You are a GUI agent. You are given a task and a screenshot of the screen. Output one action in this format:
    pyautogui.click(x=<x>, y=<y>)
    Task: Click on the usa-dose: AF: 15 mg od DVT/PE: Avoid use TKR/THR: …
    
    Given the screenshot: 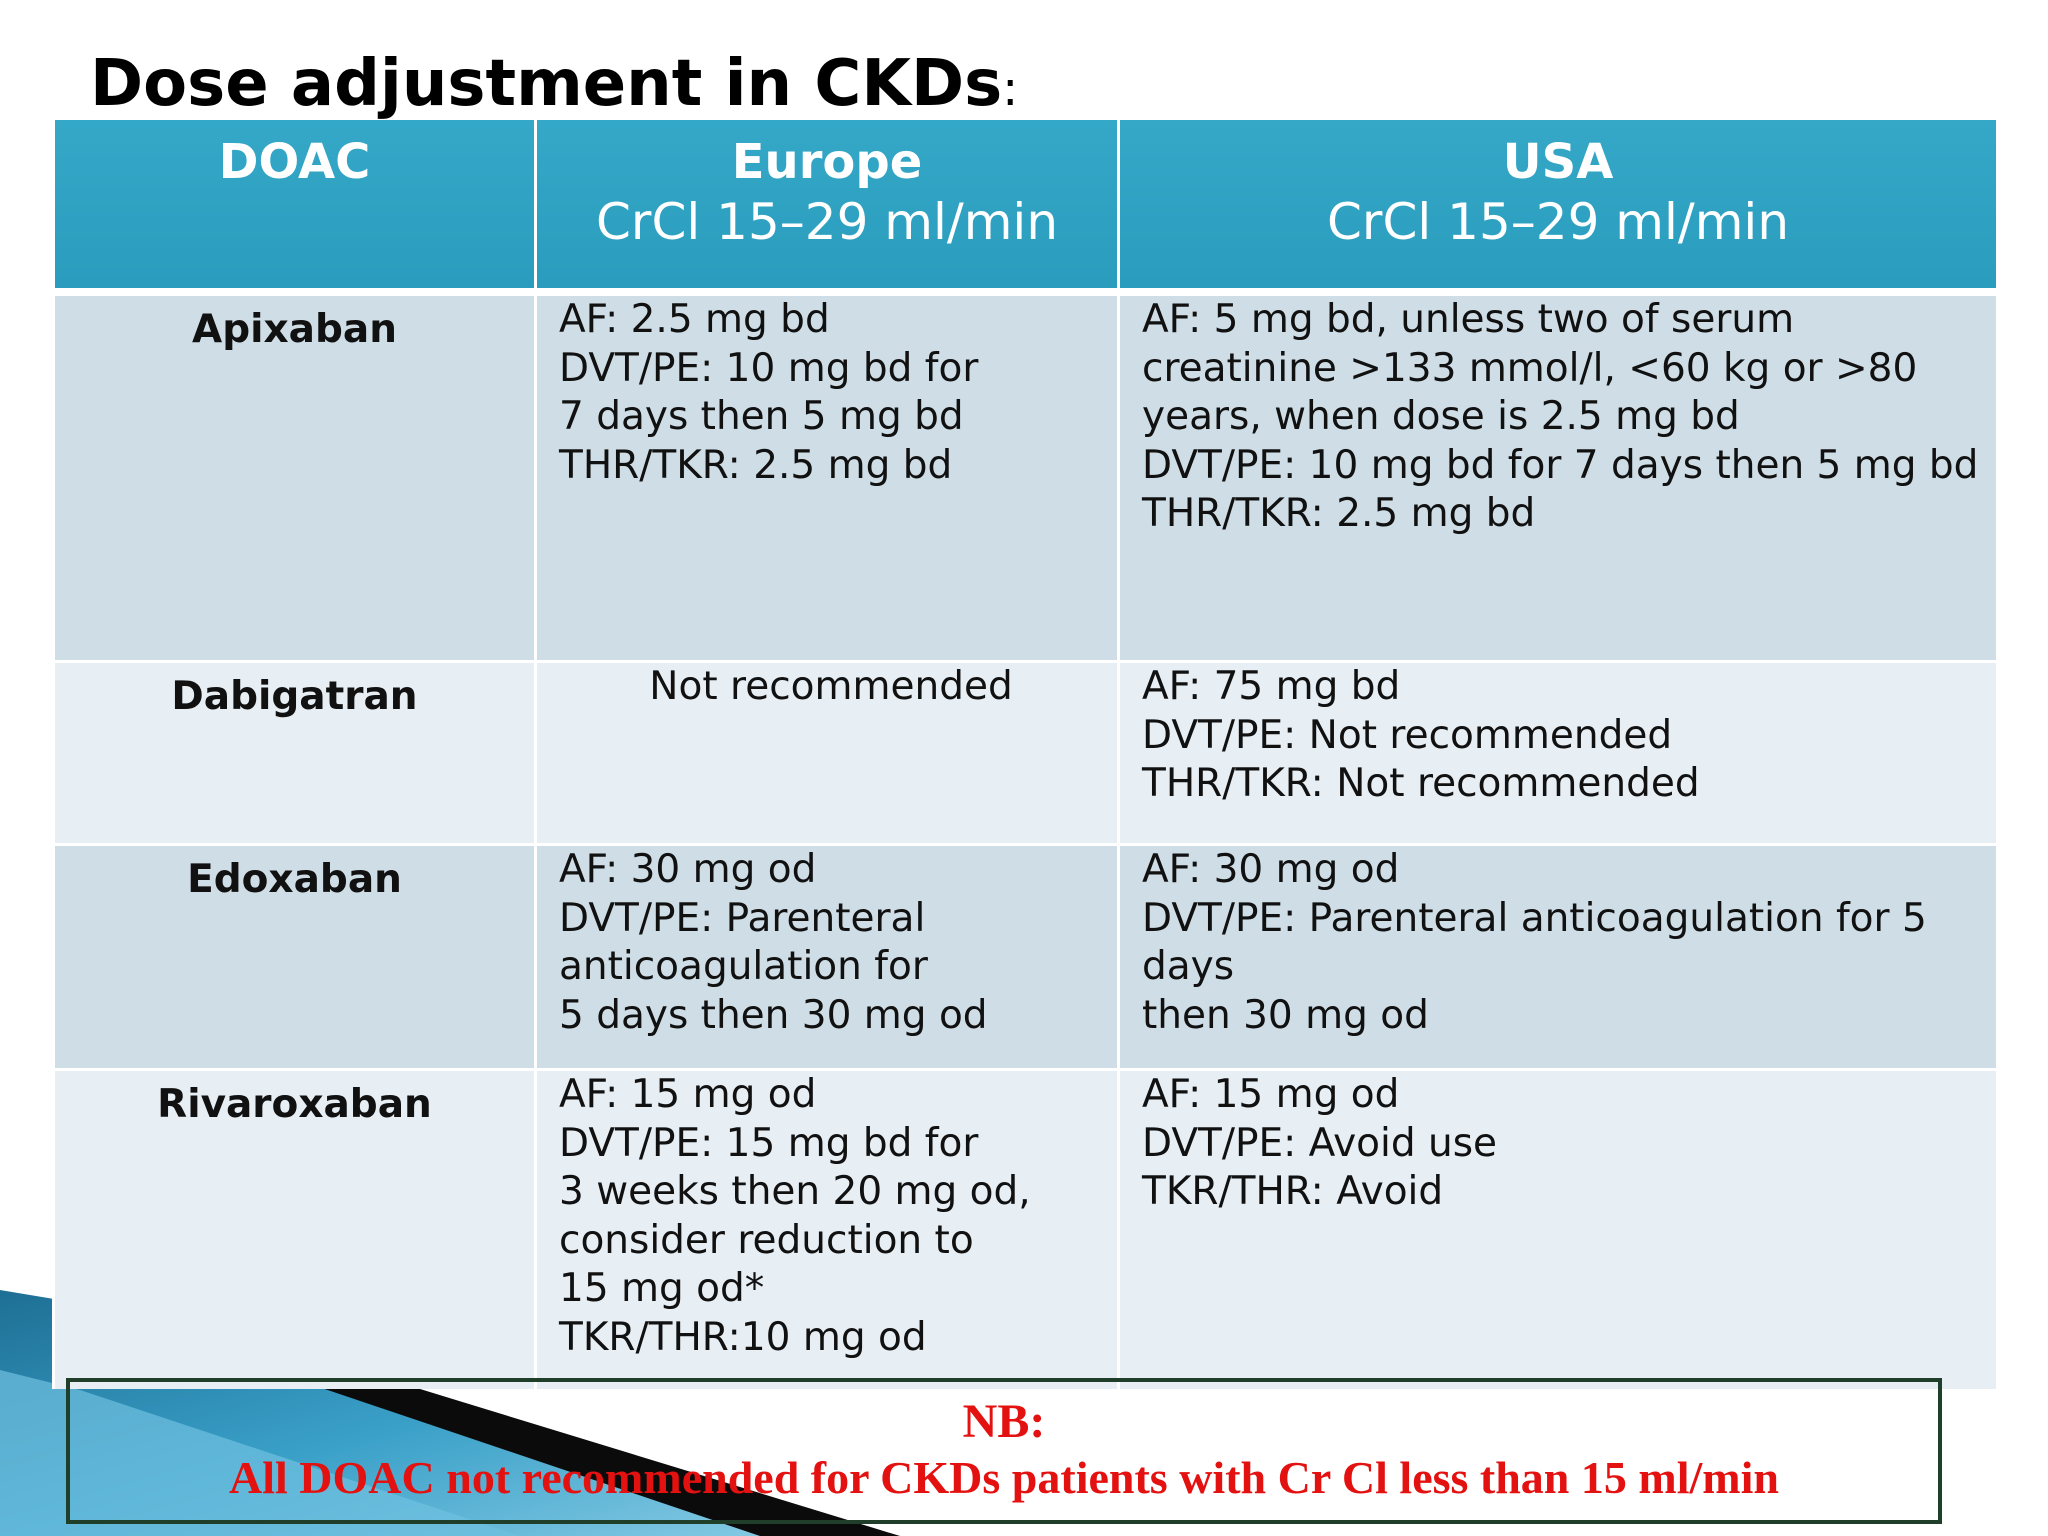 What is the action you would take?
    pyautogui.click(x=1558, y=1229)
    